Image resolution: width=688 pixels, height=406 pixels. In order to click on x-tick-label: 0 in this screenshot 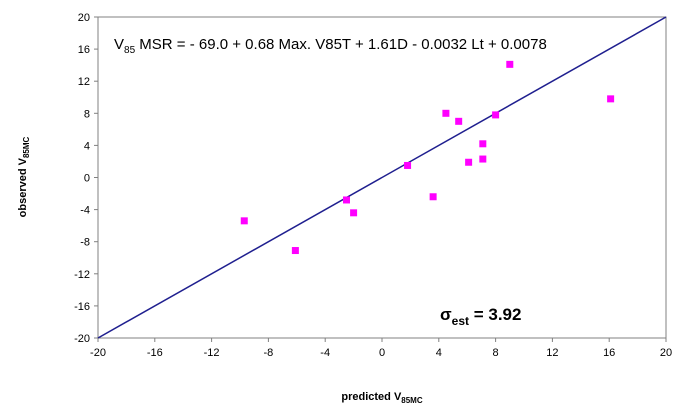, I will do `click(382, 353)`.